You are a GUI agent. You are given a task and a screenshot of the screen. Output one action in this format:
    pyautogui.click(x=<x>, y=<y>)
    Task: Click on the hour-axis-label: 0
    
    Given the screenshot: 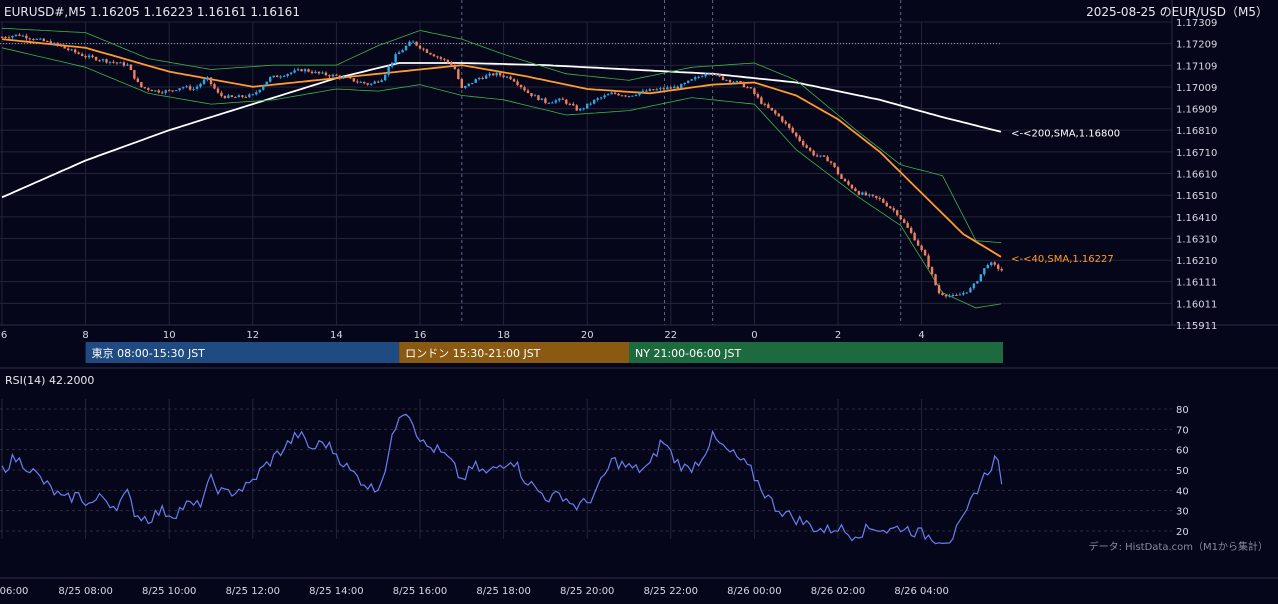 What is the action you would take?
    pyautogui.click(x=754, y=335)
    